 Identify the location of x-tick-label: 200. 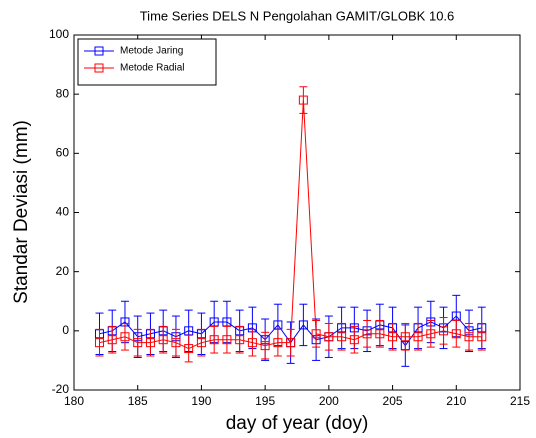
(329, 401).